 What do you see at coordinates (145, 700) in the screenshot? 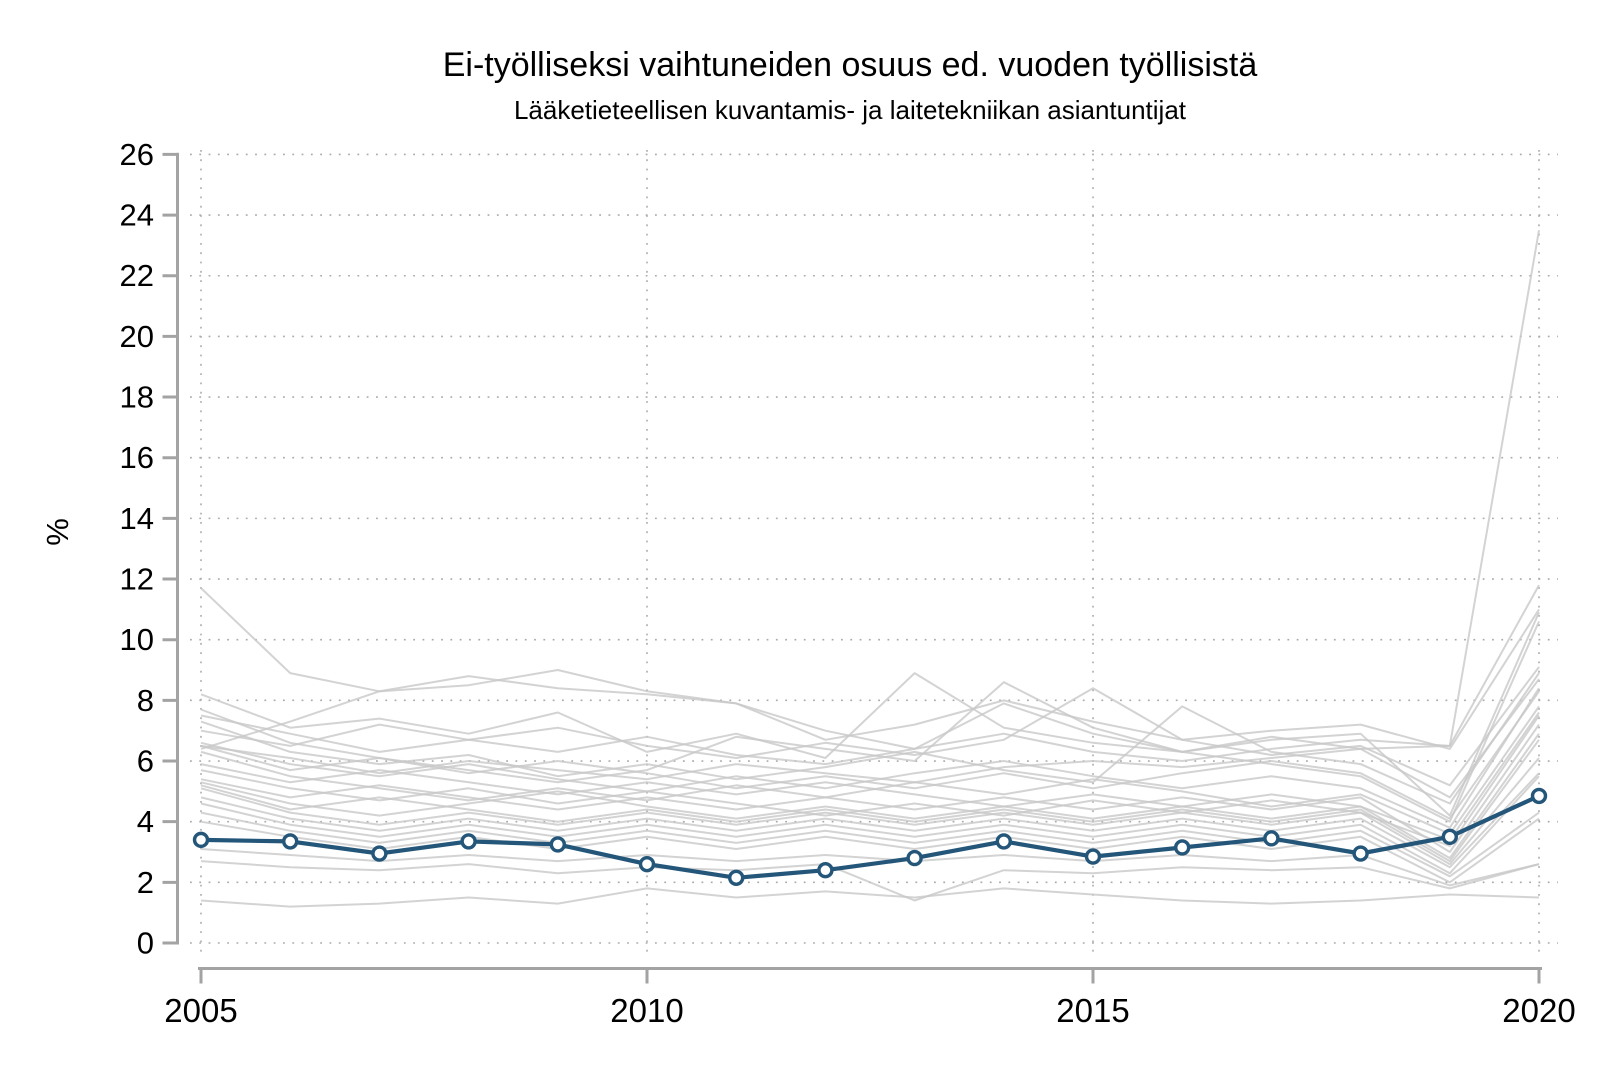
I see `y-tick-label: 8` at bounding box center [145, 700].